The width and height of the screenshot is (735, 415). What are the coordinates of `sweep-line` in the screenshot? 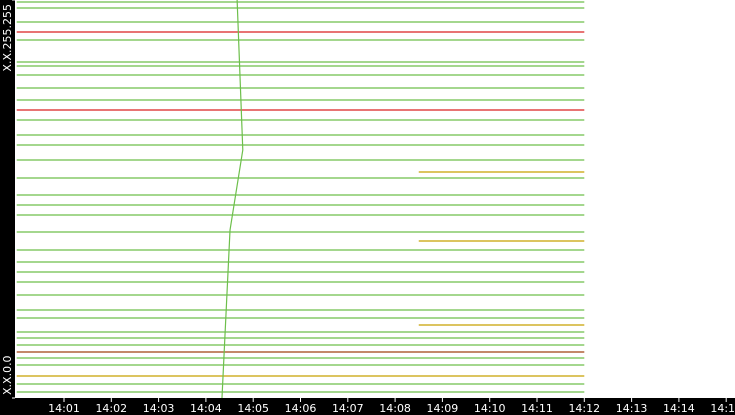 It's located at (232, 199).